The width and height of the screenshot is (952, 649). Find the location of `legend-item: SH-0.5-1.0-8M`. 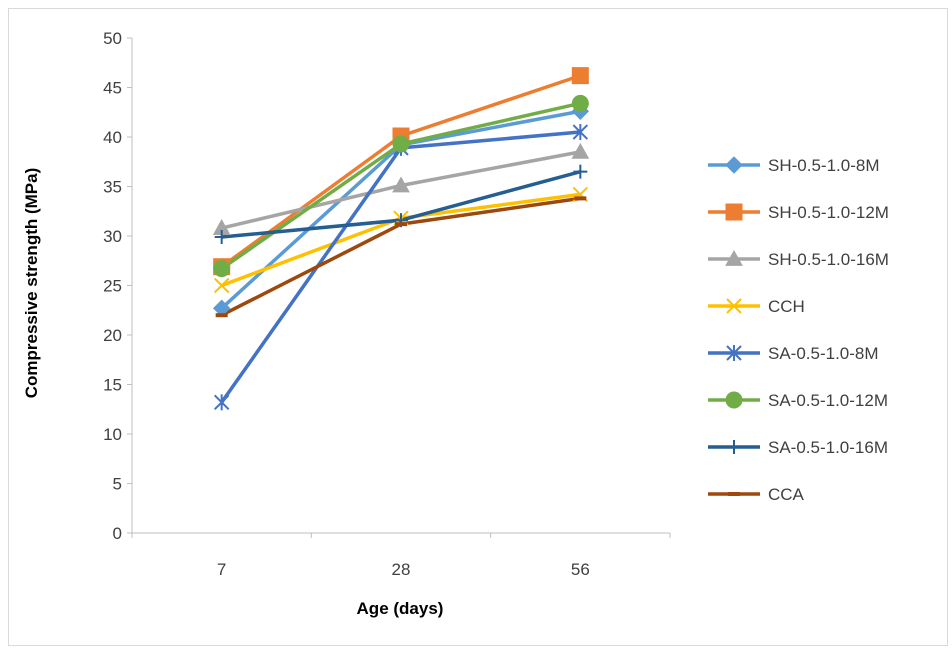

legend-item: SH-0.5-1.0-8M is located at coordinates (793, 165).